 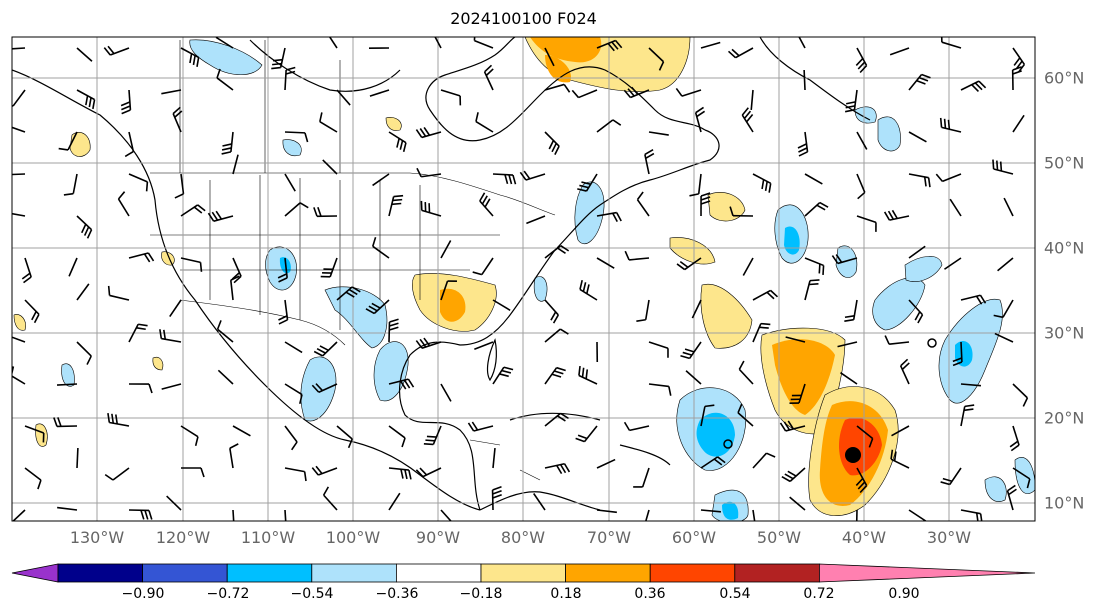 What do you see at coordinates (353, 537) in the screenshot?
I see `lon-label: 100°W` at bounding box center [353, 537].